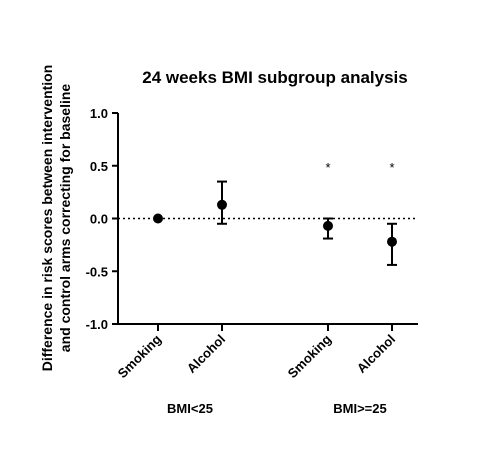 The image size is (489, 454). I want to click on x-group-label: BMI<25, so click(190, 408).